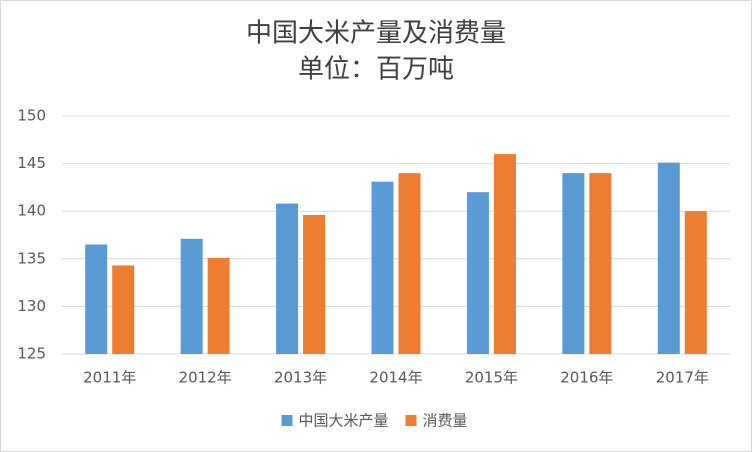 The image size is (752, 452). I want to click on x-tick-label: 2016年, so click(586, 378).